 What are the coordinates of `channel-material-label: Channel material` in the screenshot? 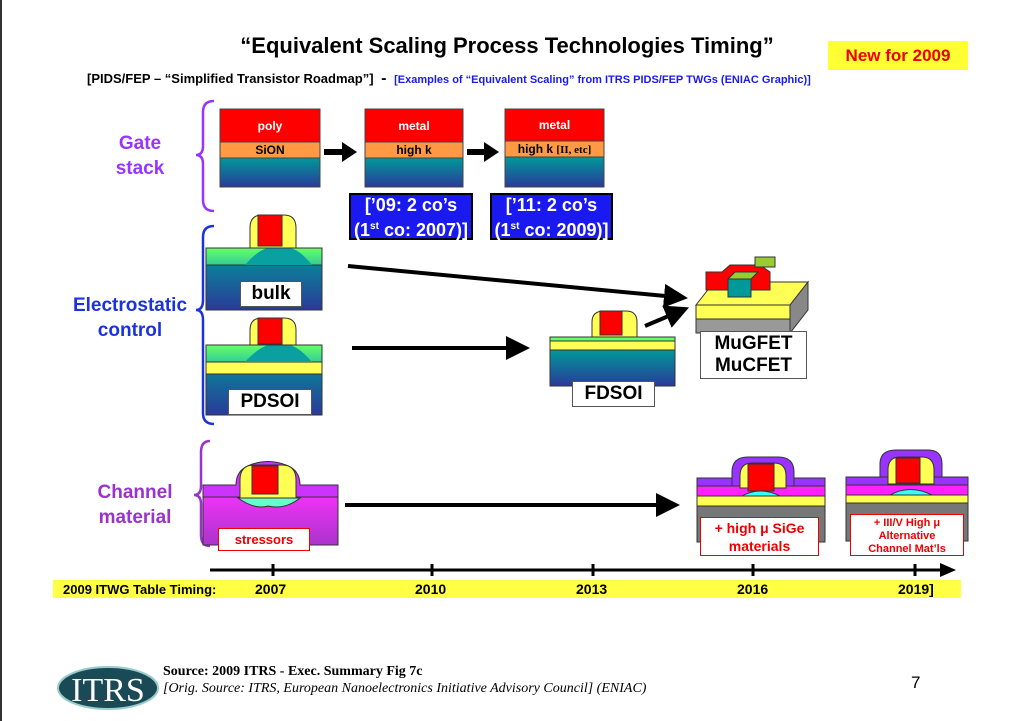 It's located at (135, 505).